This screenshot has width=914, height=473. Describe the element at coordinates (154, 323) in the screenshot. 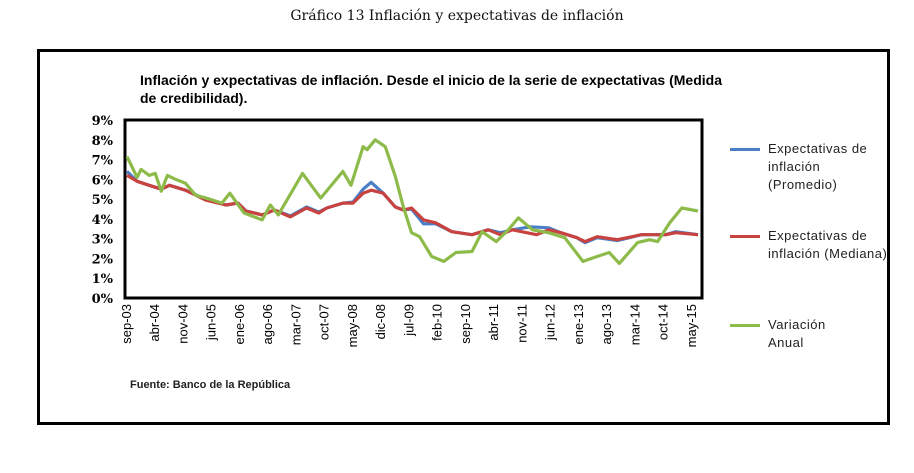

I see `x-tick-label: abr-04` at that location.